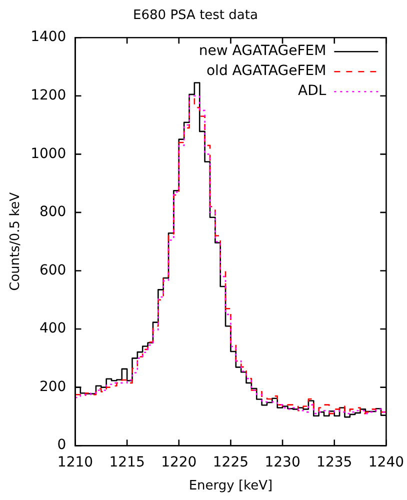 The height and width of the screenshot is (500, 407). What do you see at coordinates (195, 16) in the screenshot?
I see `chart-title: E680 PSA test data` at bounding box center [195, 16].